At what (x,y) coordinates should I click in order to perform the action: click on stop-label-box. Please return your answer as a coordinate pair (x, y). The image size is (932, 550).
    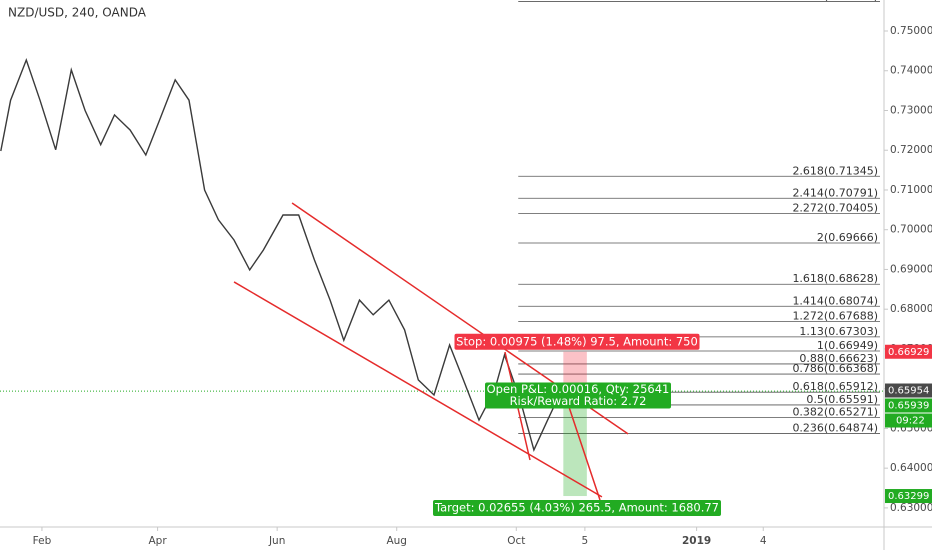
    Looking at the image, I should click on (577, 341).